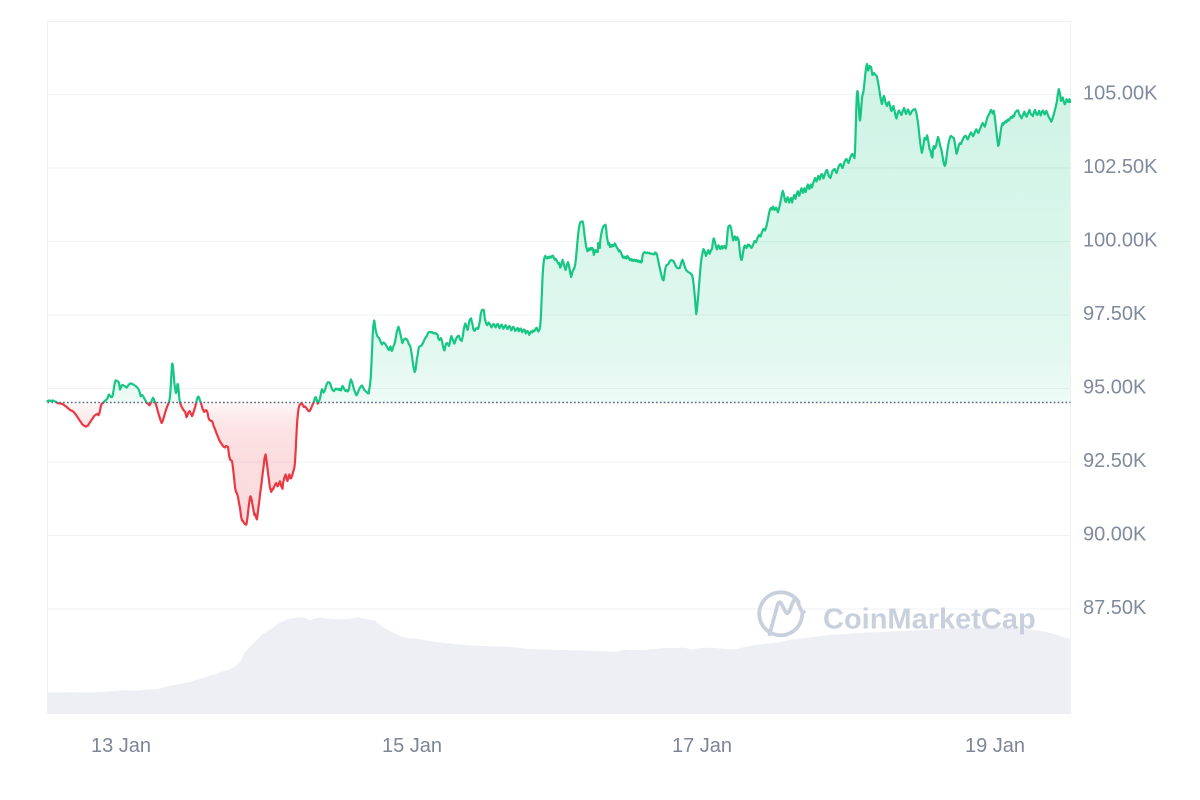 This screenshot has width=1200, height=800. Describe the element at coordinates (121, 746) in the screenshot. I see `svg-text: 13 Jan` at that location.